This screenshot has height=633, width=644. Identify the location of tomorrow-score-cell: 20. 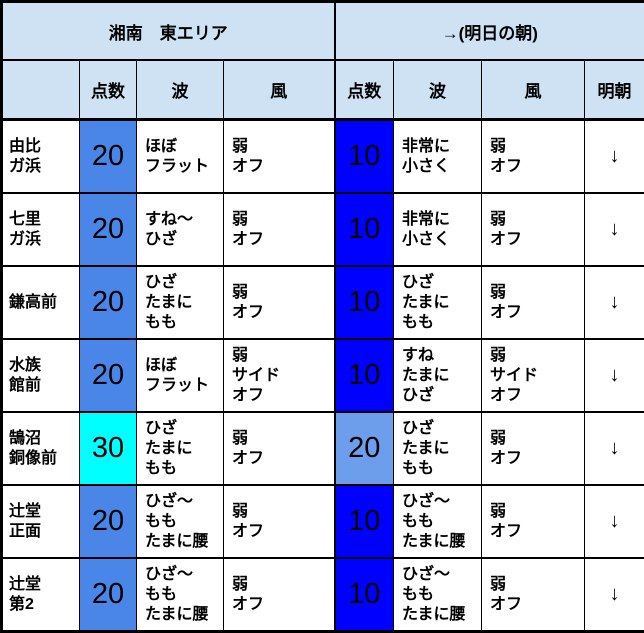
(364, 448).